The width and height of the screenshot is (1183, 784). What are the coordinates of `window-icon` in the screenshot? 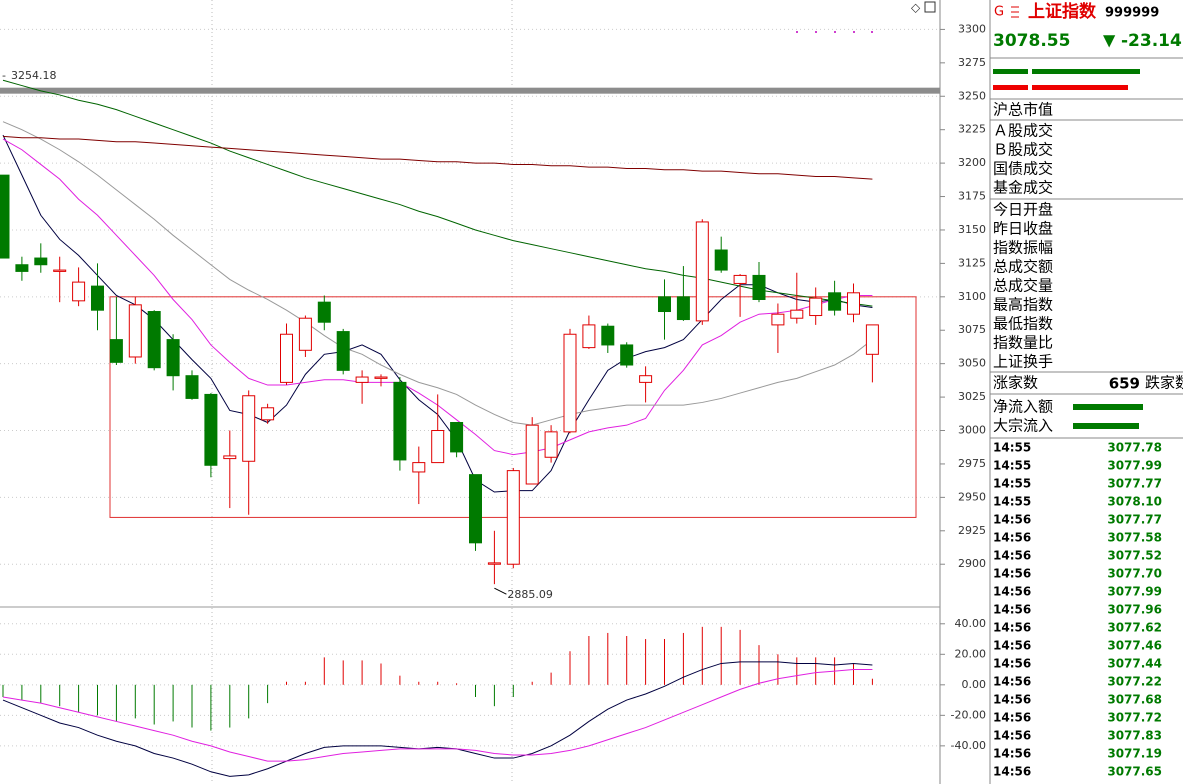 It's located at (930, 7).